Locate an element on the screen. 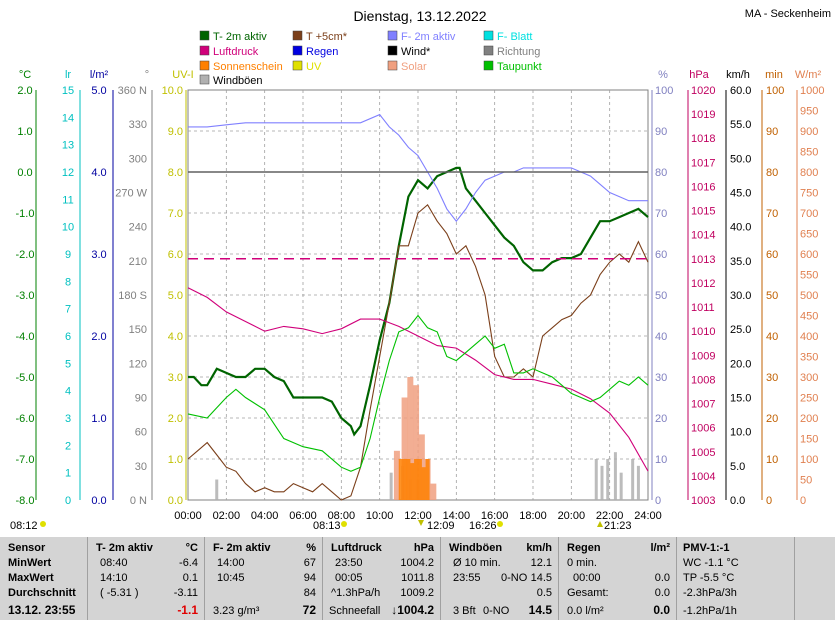 This screenshot has height=620, width=835. legend-label: UV is located at coordinates (314, 67).